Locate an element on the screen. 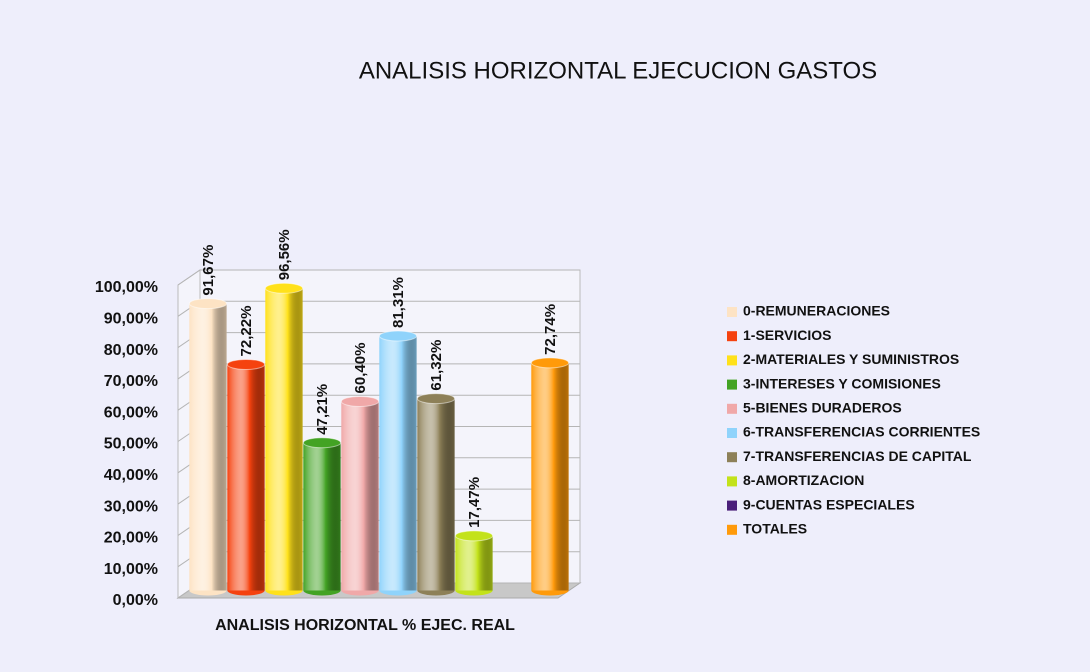  value-label: 60,40% is located at coordinates (360, 368).